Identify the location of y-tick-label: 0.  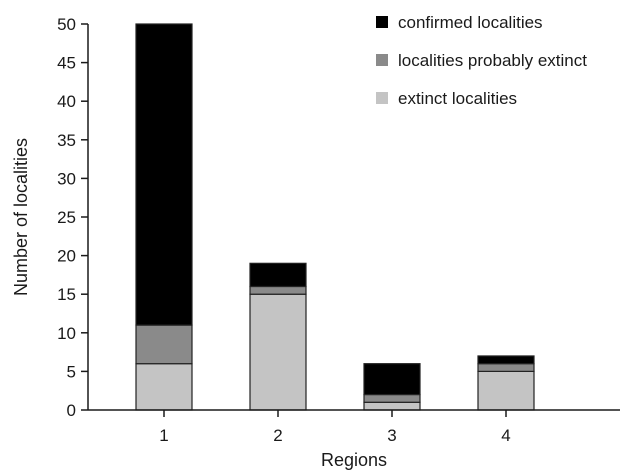
(71, 410).